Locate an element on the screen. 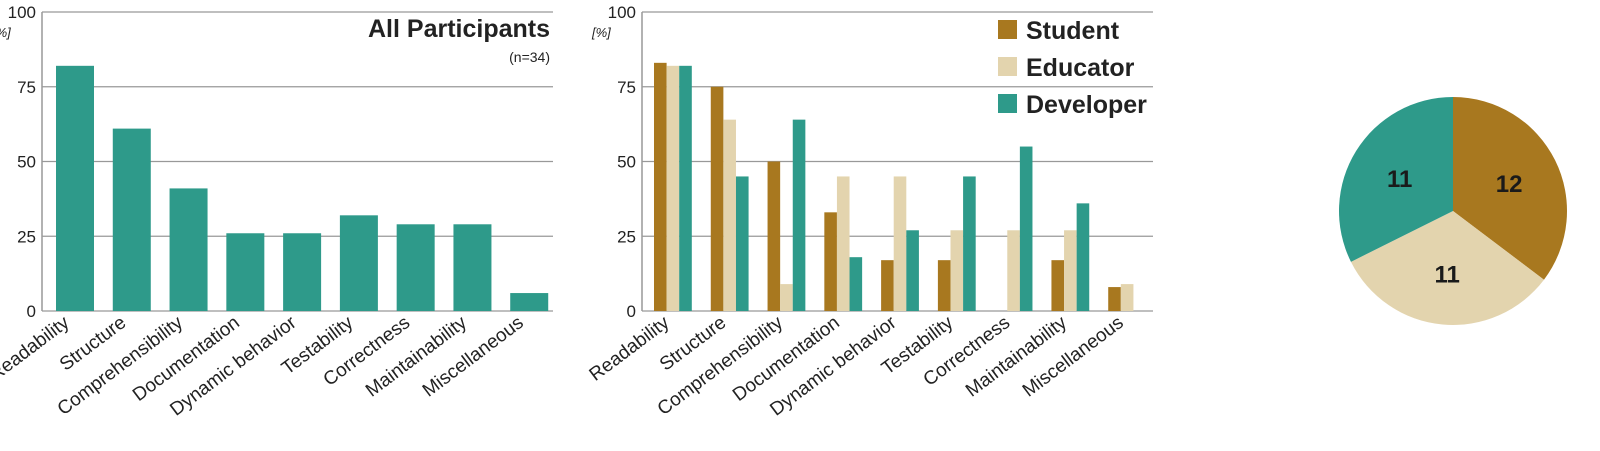 The width and height of the screenshot is (1600, 451). chart1-y-tick-label: 0 is located at coordinates (31, 311).